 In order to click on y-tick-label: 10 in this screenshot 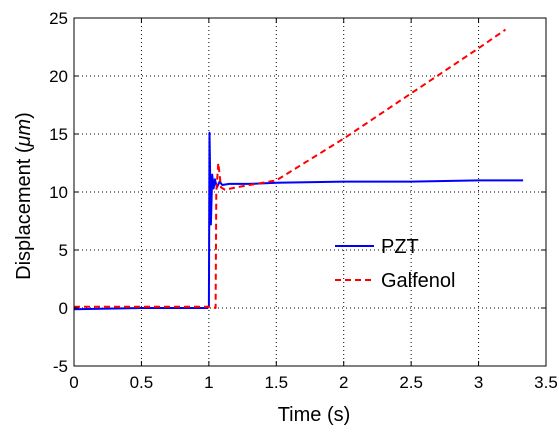, I will do `click(58, 192)`.